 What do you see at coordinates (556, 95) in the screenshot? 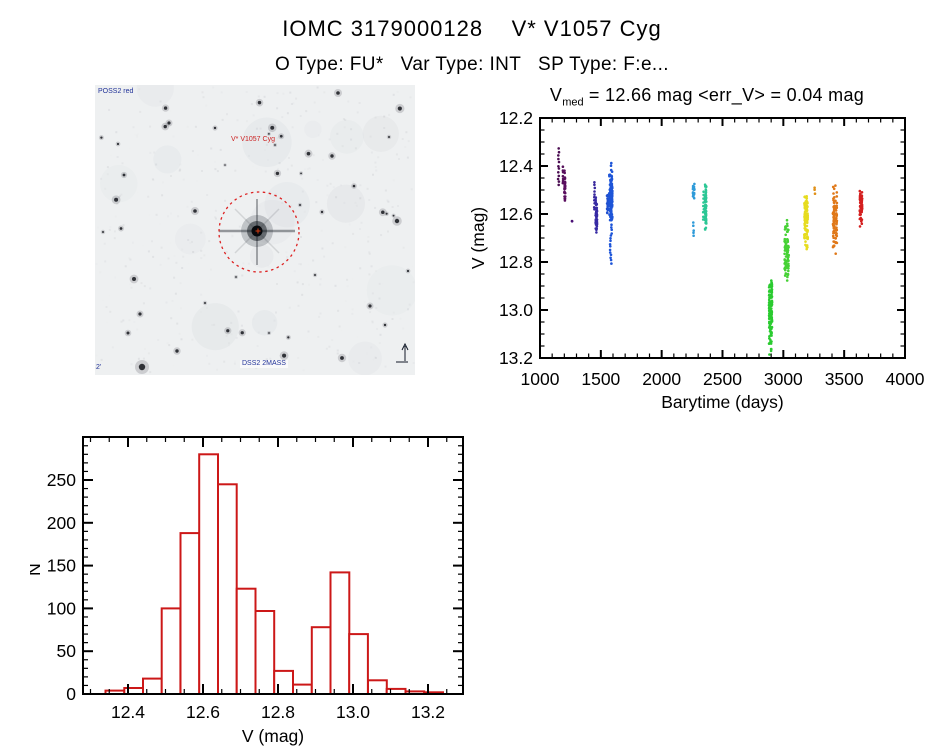
I see `vmed-symbol: V` at bounding box center [556, 95].